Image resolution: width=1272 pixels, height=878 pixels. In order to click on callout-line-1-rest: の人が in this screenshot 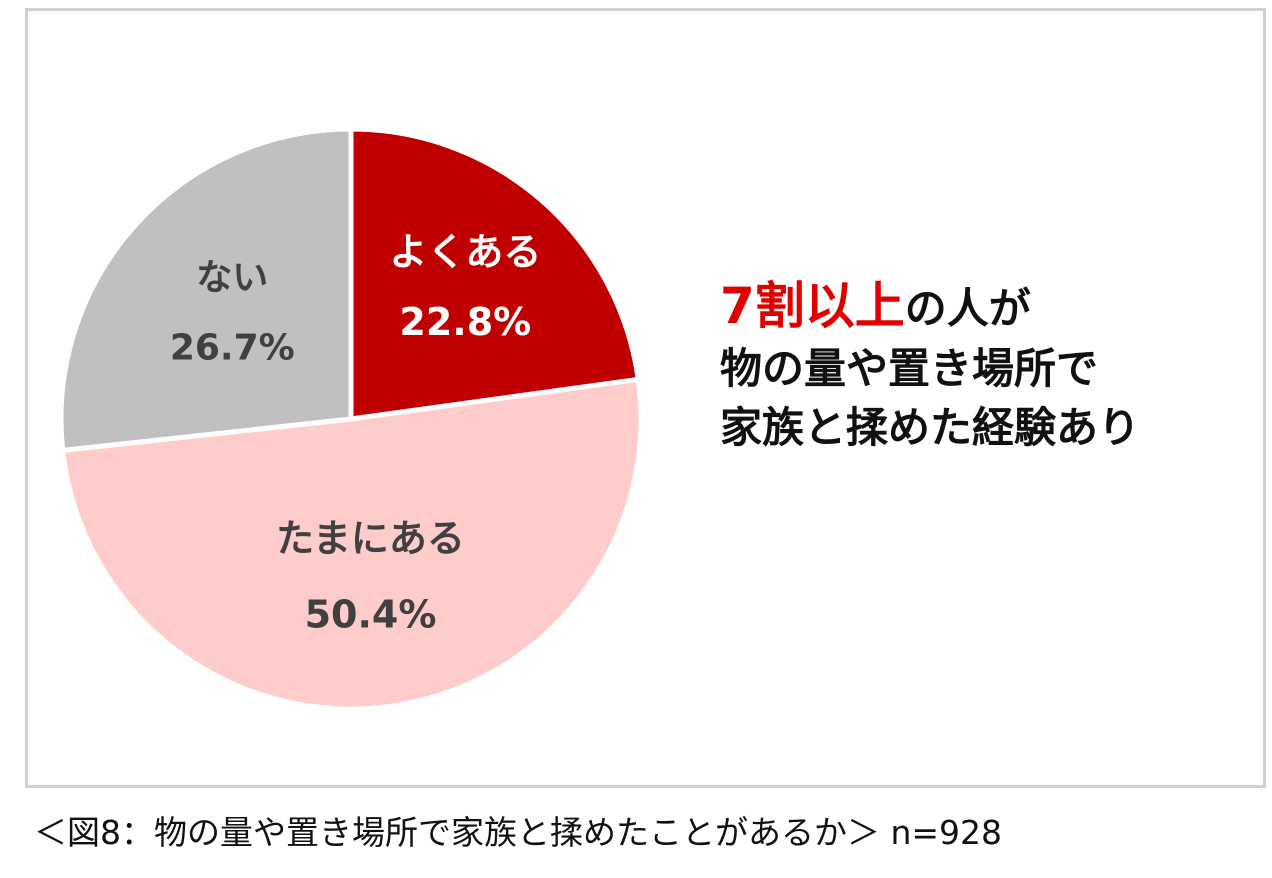, I will do `click(967, 308)`.